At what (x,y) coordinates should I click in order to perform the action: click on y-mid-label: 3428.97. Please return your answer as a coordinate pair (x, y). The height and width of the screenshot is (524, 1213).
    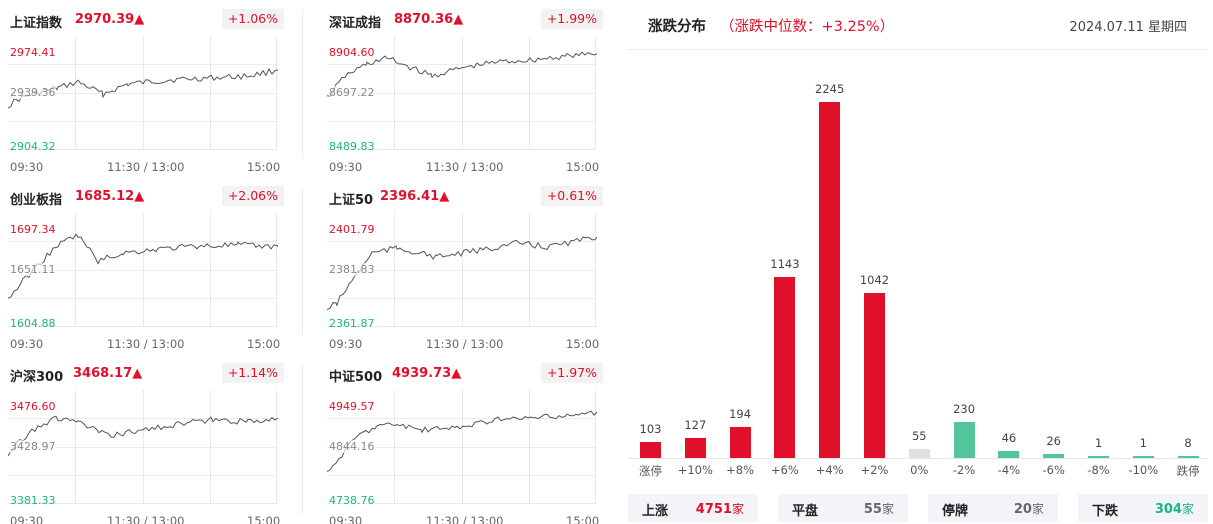
    Looking at the image, I should click on (33, 446).